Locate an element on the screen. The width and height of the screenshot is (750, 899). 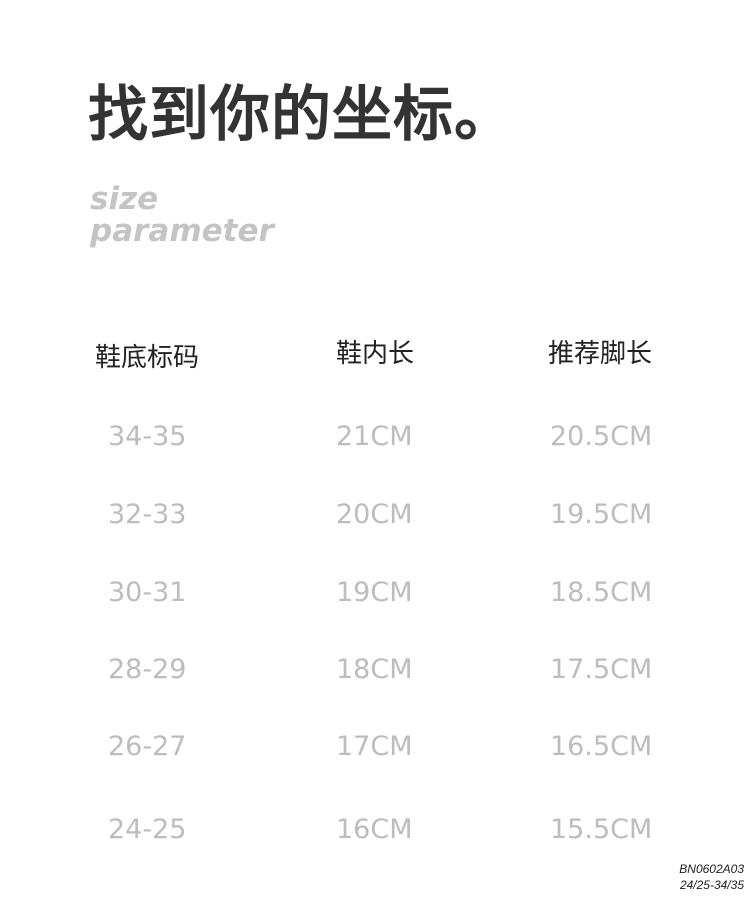
foot-length-cell: 20.5CM is located at coordinates (601, 436).